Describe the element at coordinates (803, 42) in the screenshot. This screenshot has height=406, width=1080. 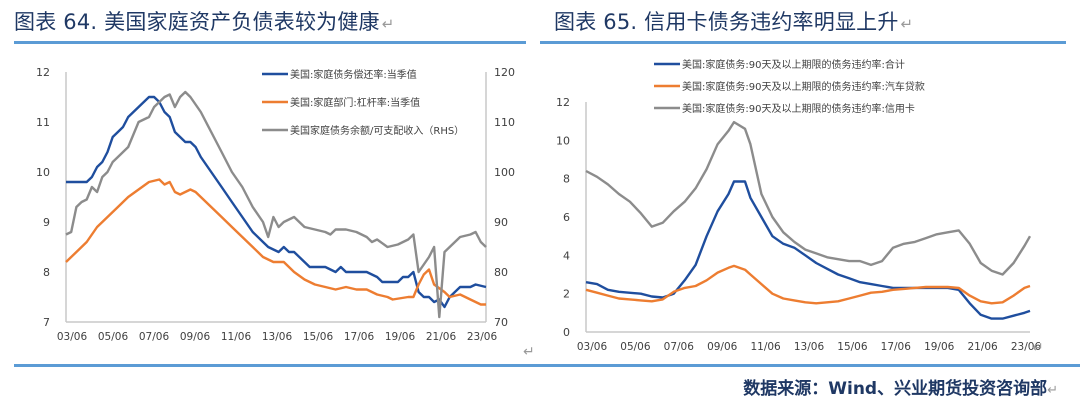
I see `right-title-rule` at that location.